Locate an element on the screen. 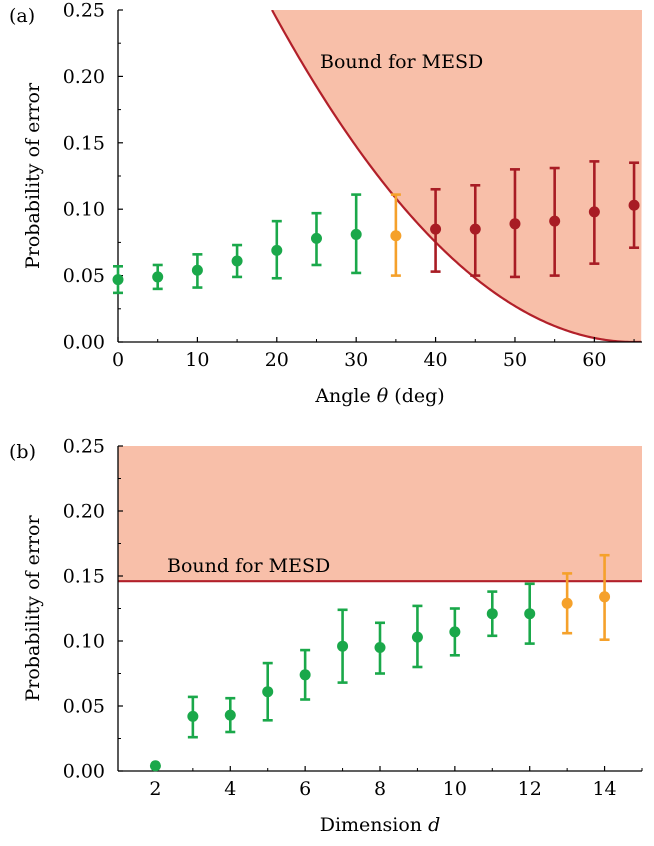 This screenshot has width=654, height=846. panel-a-y-axis-label: Probability of error is located at coordinates (33, 175).